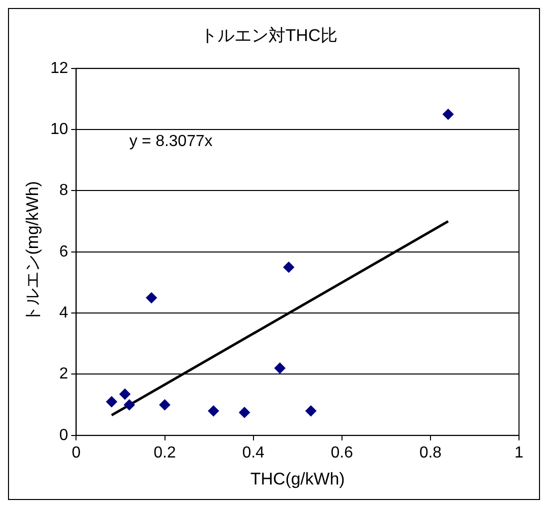 The height and width of the screenshot is (508, 548). What do you see at coordinates (342, 453) in the screenshot?
I see `x-tick-label: 0.6` at bounding box center [342, 453].